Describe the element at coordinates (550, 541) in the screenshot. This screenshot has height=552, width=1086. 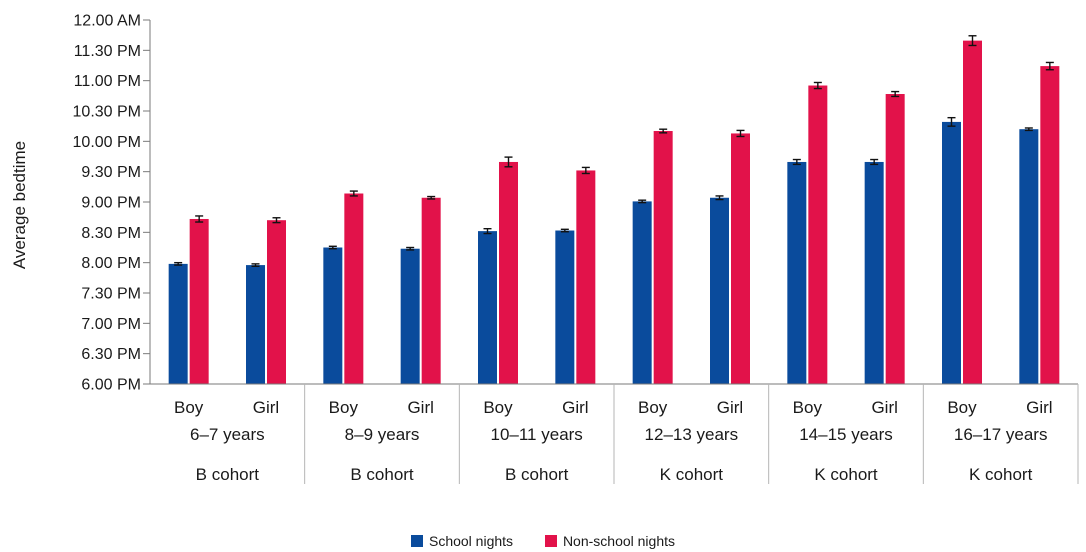
I see `legend-swatch-non-school-nights` at that location.